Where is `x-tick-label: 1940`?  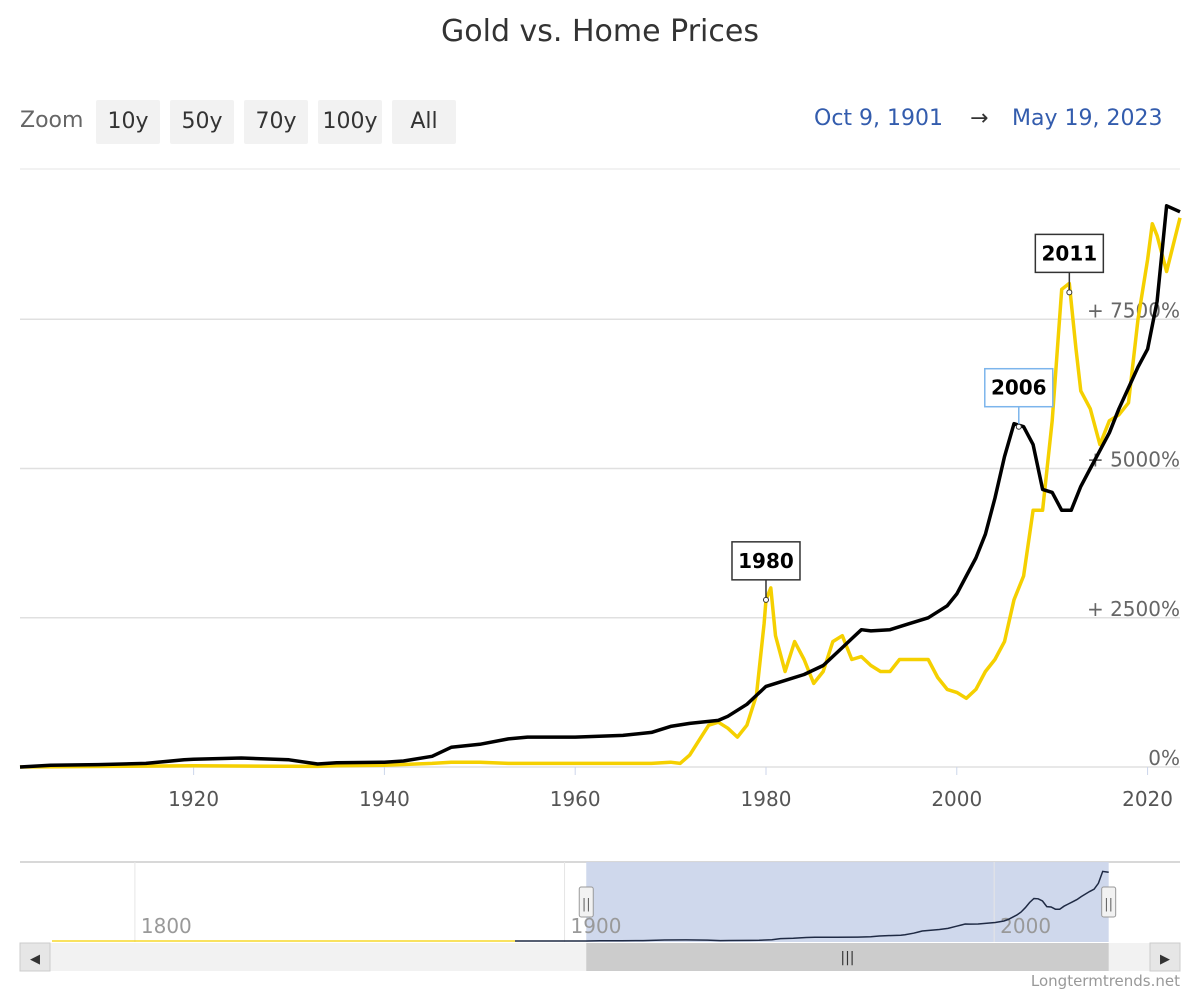
x-tick-label: 1940 is located at coordinates (384, 799).